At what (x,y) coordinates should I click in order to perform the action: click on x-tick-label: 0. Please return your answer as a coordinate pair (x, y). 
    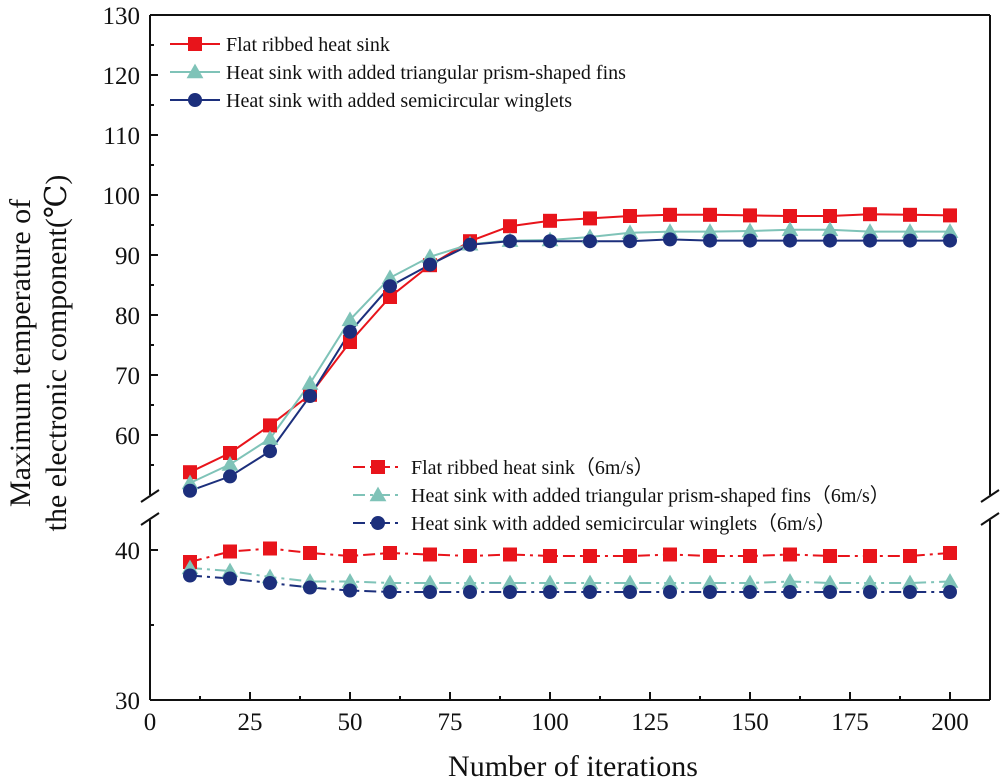
    Looking at the image, I should click on (150, 722).